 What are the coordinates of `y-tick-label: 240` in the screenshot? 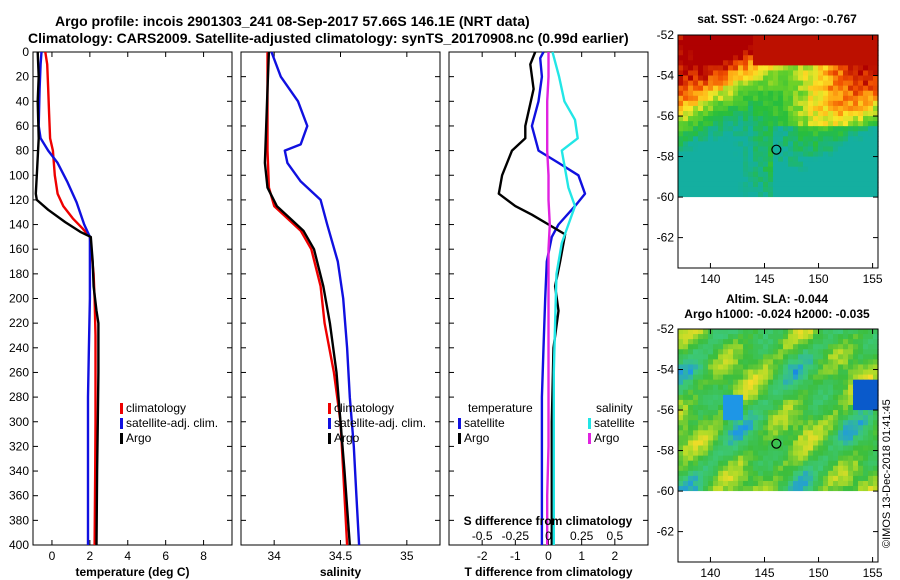 It's located at (19, 348).